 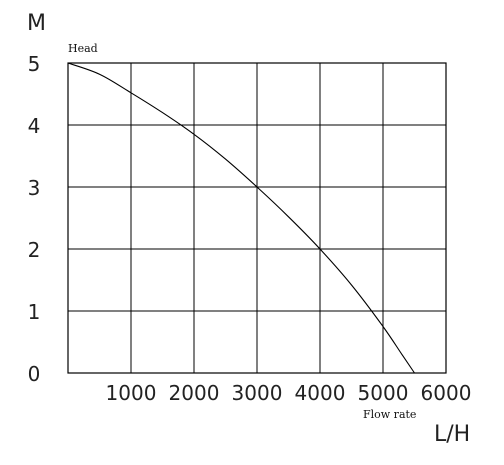 I want to click on x-tick-labels: 1000 2000 3000 4000 5000 6000, so click(x=289, y=393).